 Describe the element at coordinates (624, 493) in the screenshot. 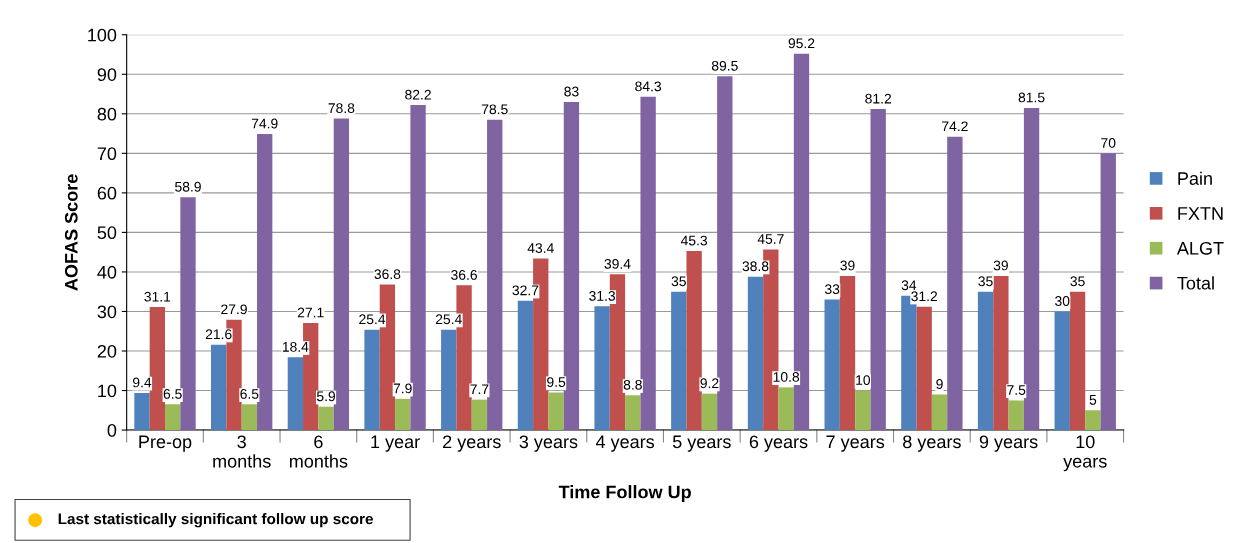

I see `x-axis-title: Time Follow Up` at that location.